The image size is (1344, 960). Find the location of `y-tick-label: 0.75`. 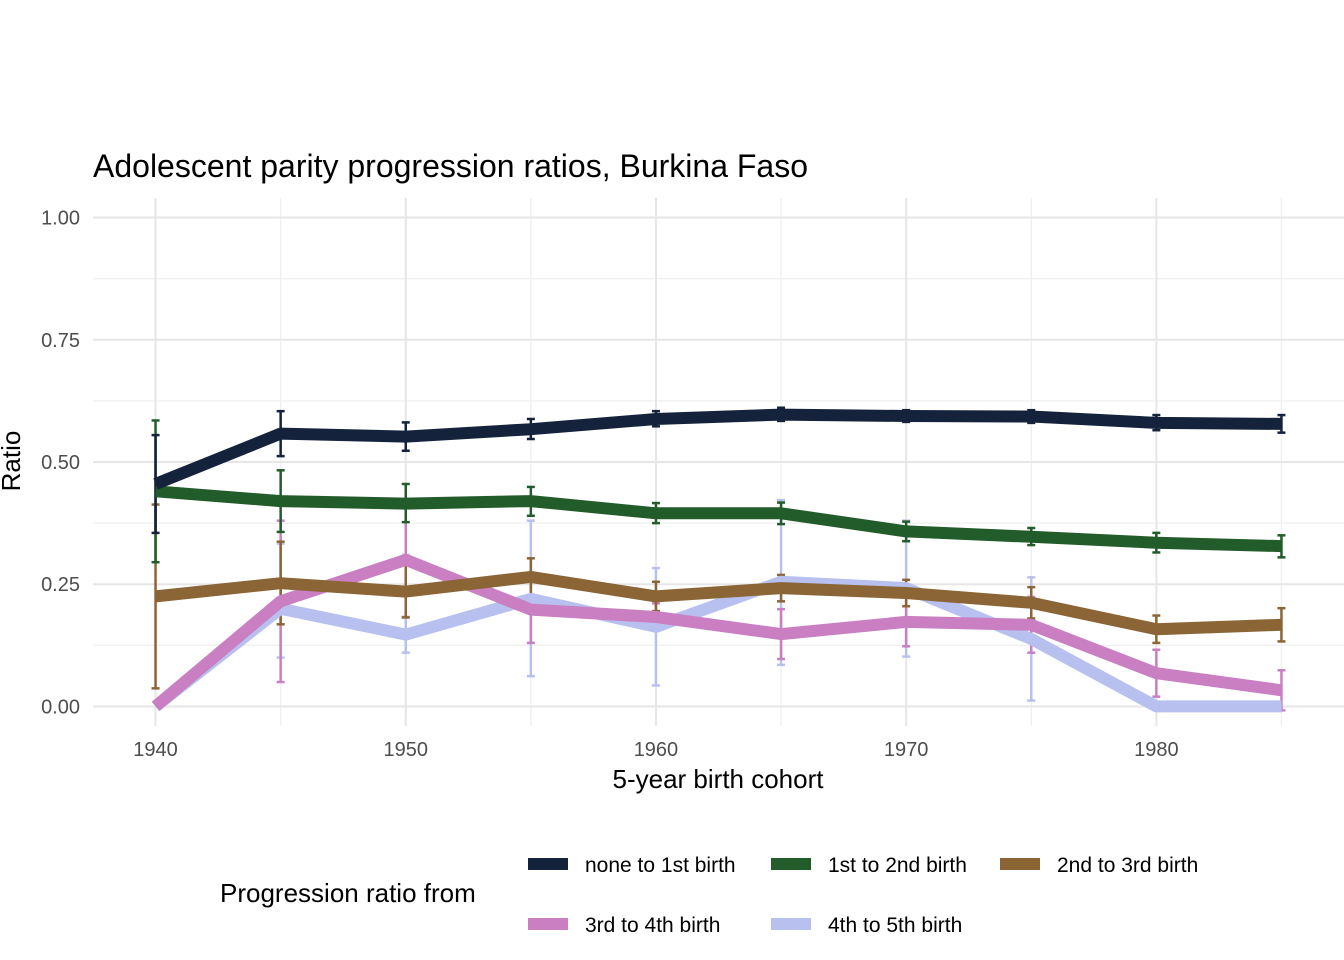

y-tick-label: 0.75 is located at coordinates (60, 341).